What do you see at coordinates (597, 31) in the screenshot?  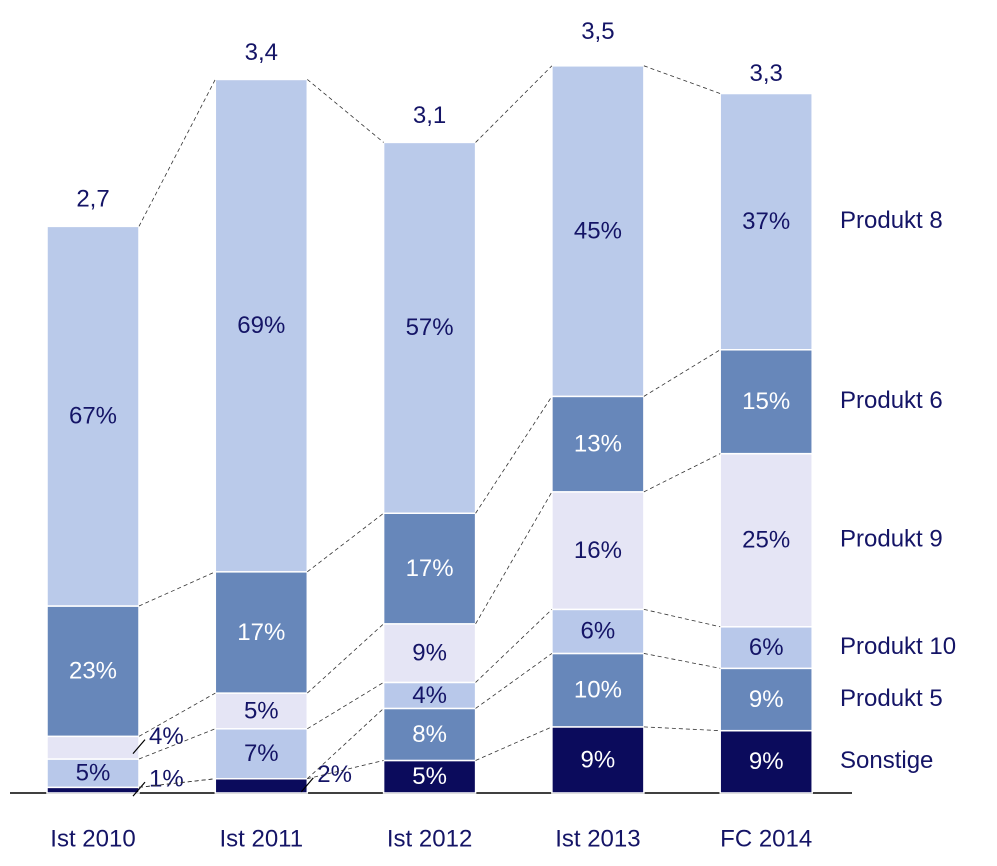 I see `total-label: 3,5` at bounding box center [597, 31].